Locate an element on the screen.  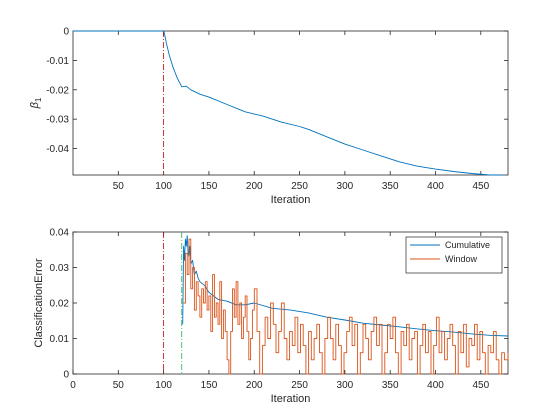
y-axis-label: ClassificationError is located at coordinates (39, 303).